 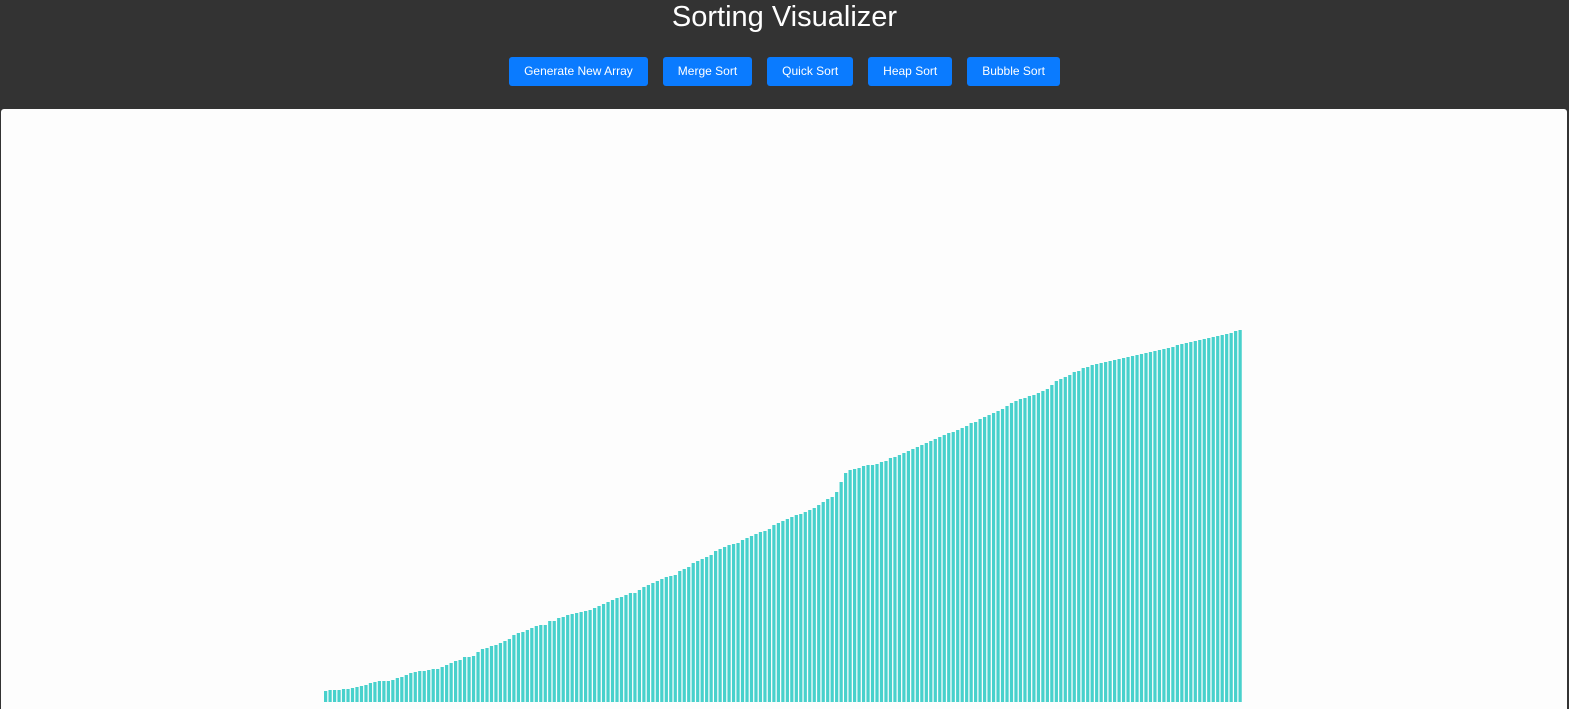 I want to click on heap-sort-button: Heap Sort, so click(x=910, y=71).